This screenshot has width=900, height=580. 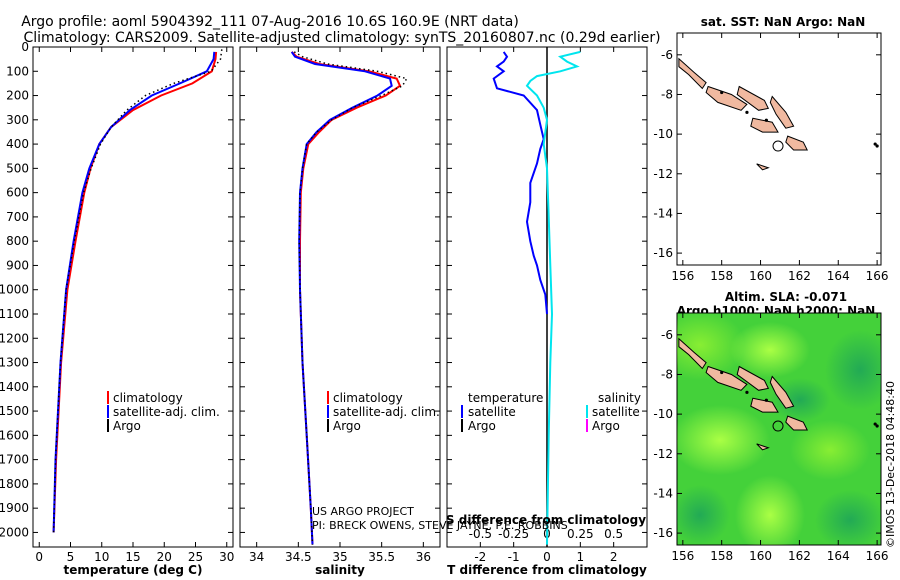 I want to click on x-tick-label: 36, so click(x=423, y=557).